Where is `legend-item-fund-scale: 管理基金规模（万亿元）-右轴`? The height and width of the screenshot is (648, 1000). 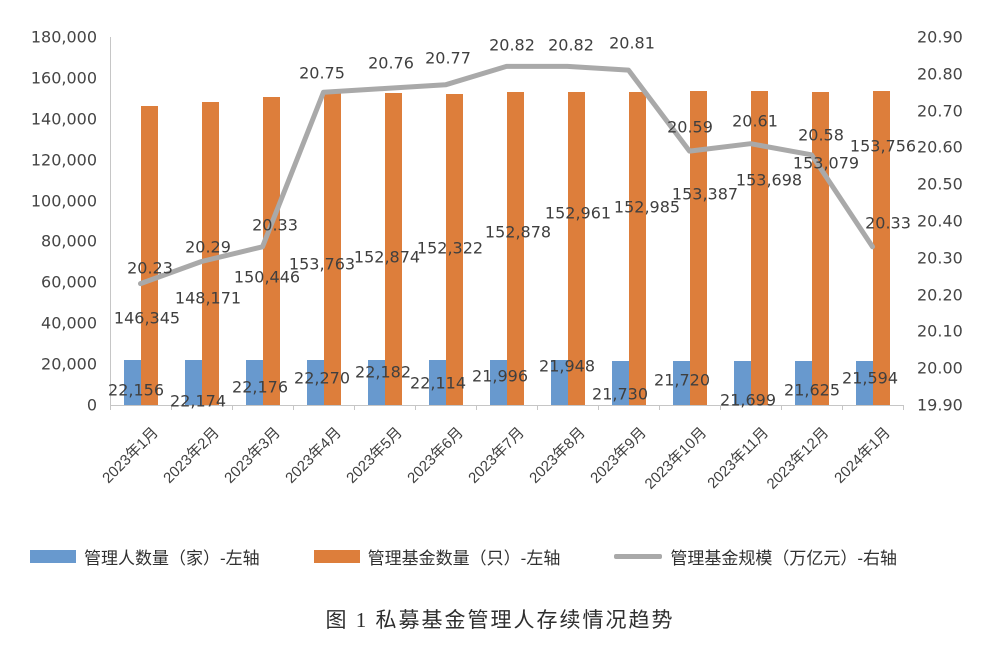 legend-item-fund-scale: 管理基金规模（万亿元）-右轴 is located at coordinates (755, 556).